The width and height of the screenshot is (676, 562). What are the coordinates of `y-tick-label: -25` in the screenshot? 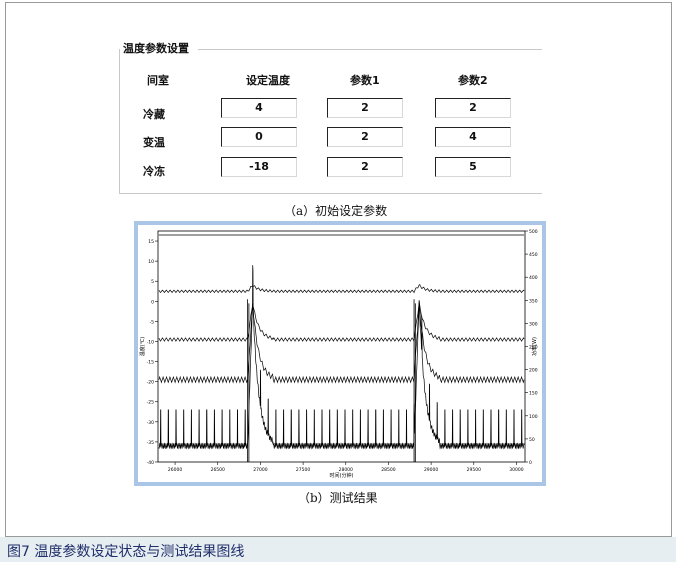 It's located at (150, 403).